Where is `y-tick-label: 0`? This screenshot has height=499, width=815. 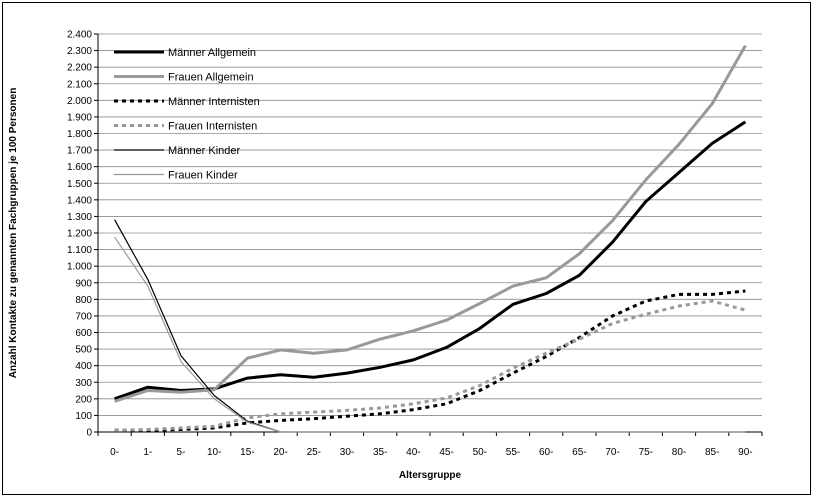 y-tick-label: 0 is located at coordinates (89, 433).